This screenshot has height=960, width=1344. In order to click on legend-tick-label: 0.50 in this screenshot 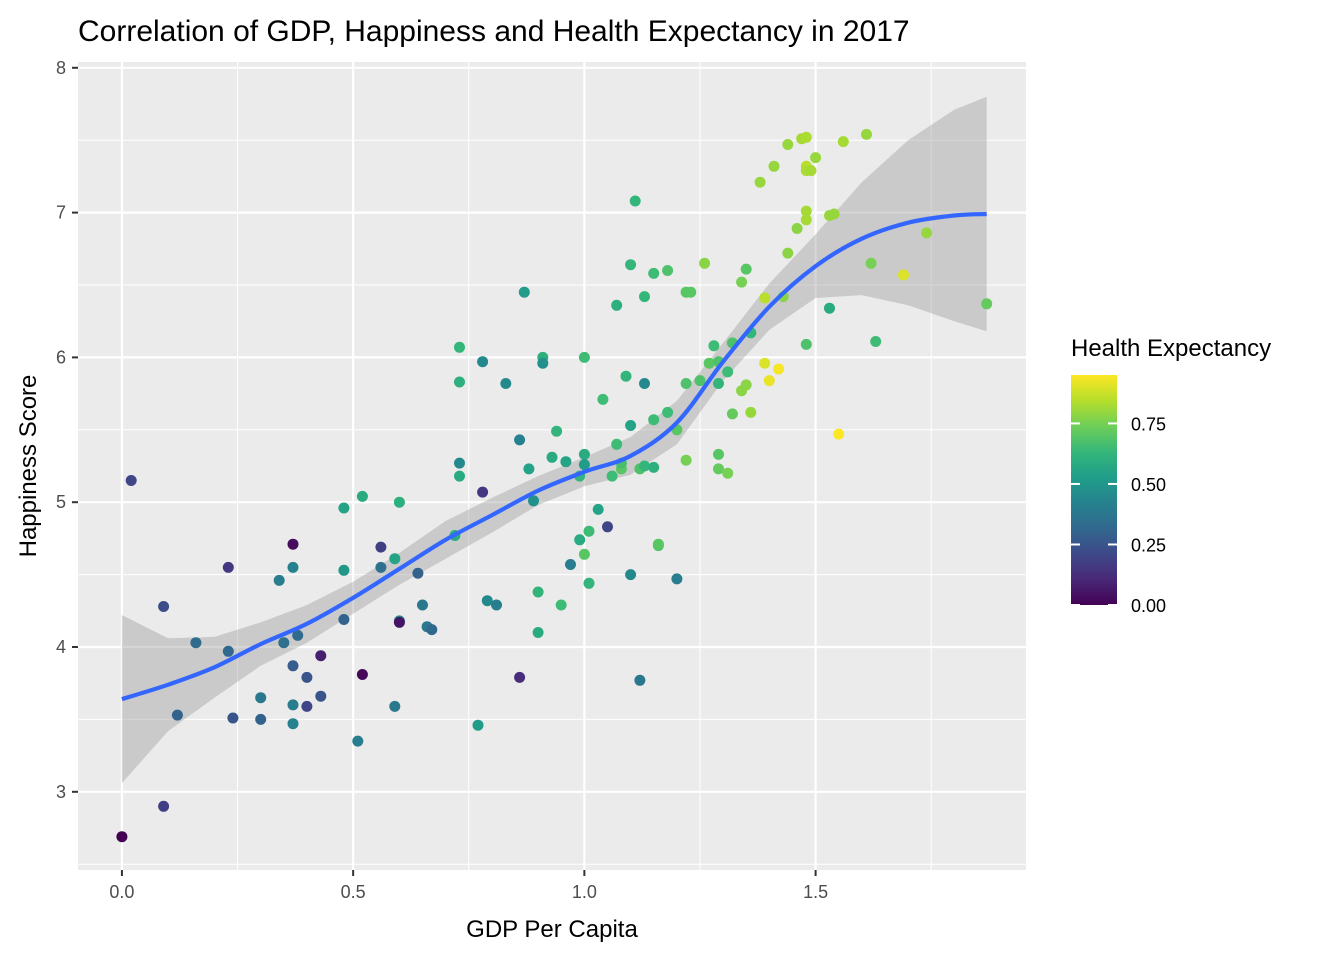, I will do `click(1148, 485)`.